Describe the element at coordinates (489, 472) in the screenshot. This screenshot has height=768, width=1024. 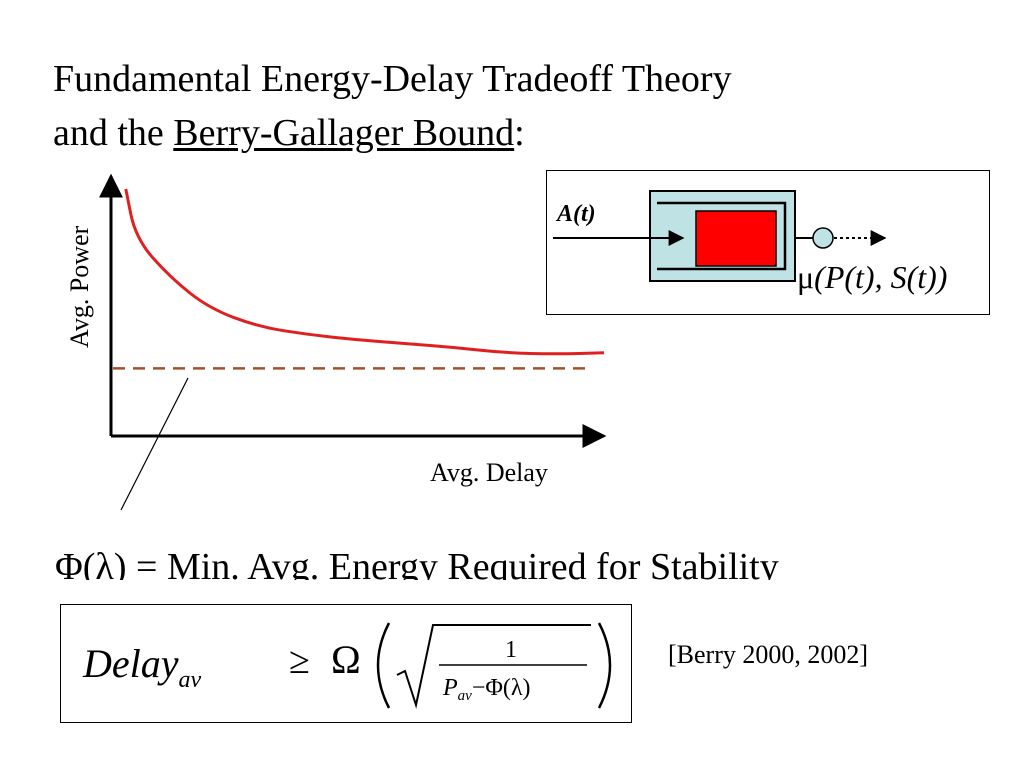
I see `x-axis-label: Avg. Delay` at that location.